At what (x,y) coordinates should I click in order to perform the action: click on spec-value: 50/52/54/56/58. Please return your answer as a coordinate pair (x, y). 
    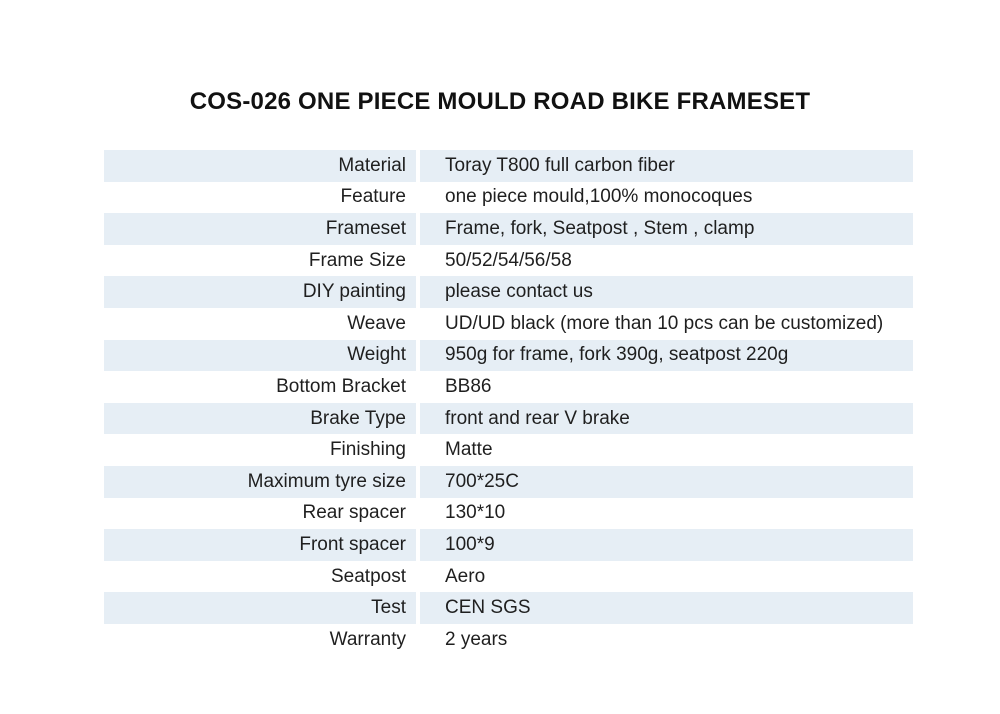
    Looking at the image, I should click on (508, 260).